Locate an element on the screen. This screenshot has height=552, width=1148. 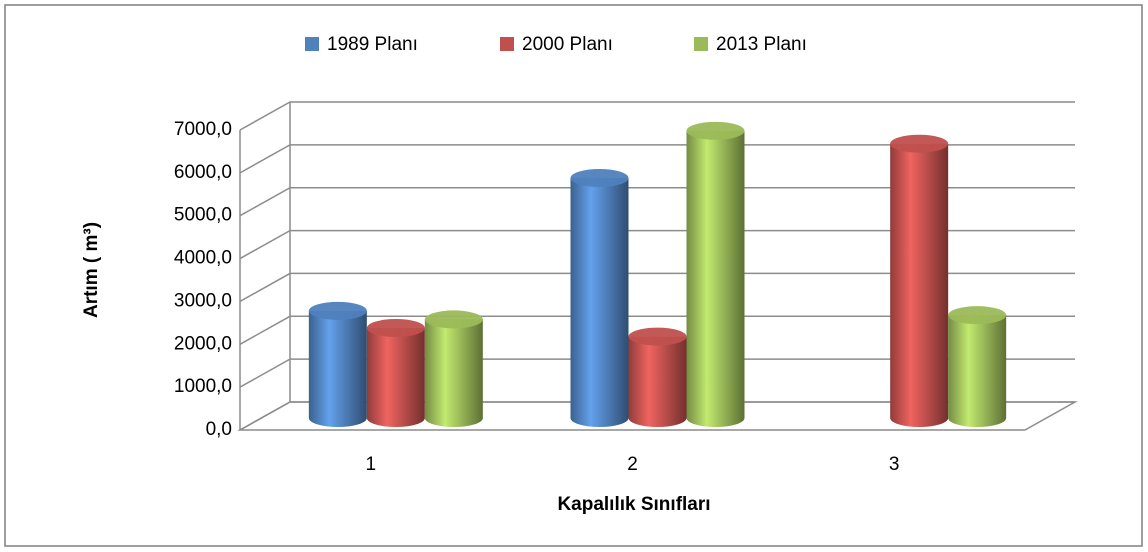
y-tick-label: 1000,0 is located at coordinates (203, 386).